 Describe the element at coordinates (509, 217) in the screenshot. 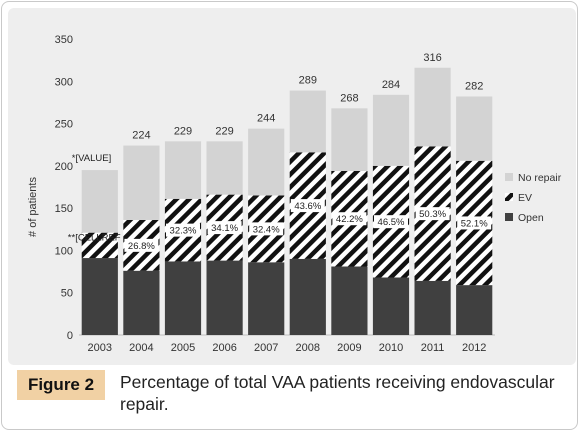

I see `legend-swatch-open` at that location.